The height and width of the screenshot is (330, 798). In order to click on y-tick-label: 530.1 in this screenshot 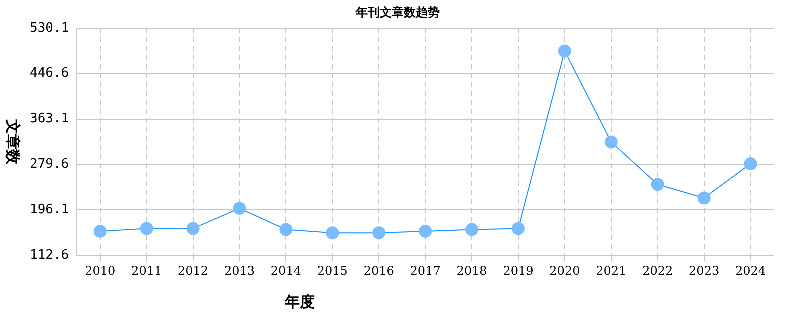, I will do `click(50, 28)`.